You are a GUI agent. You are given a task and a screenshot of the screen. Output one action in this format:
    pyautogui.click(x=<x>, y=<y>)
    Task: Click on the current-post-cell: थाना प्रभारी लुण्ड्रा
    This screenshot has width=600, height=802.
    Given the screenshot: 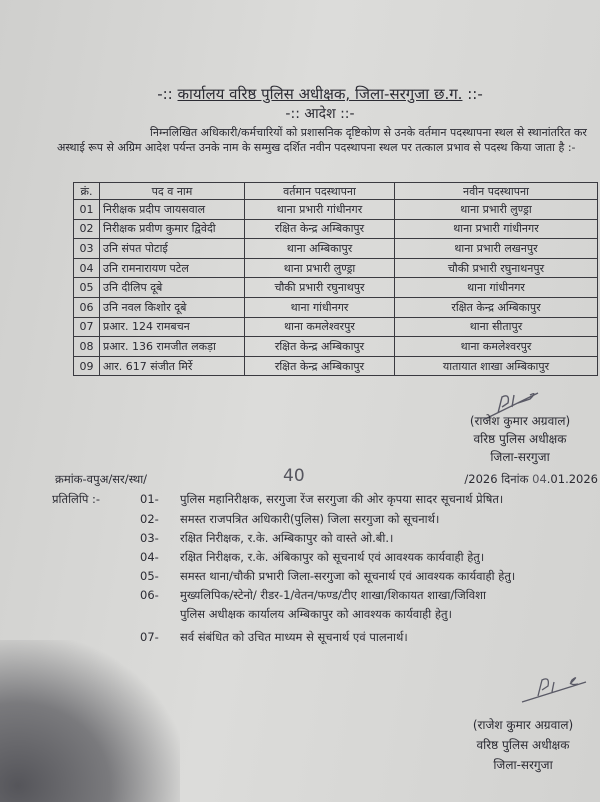 What is the action you would take?
    pyautogui.click(x=319, y=268)
    